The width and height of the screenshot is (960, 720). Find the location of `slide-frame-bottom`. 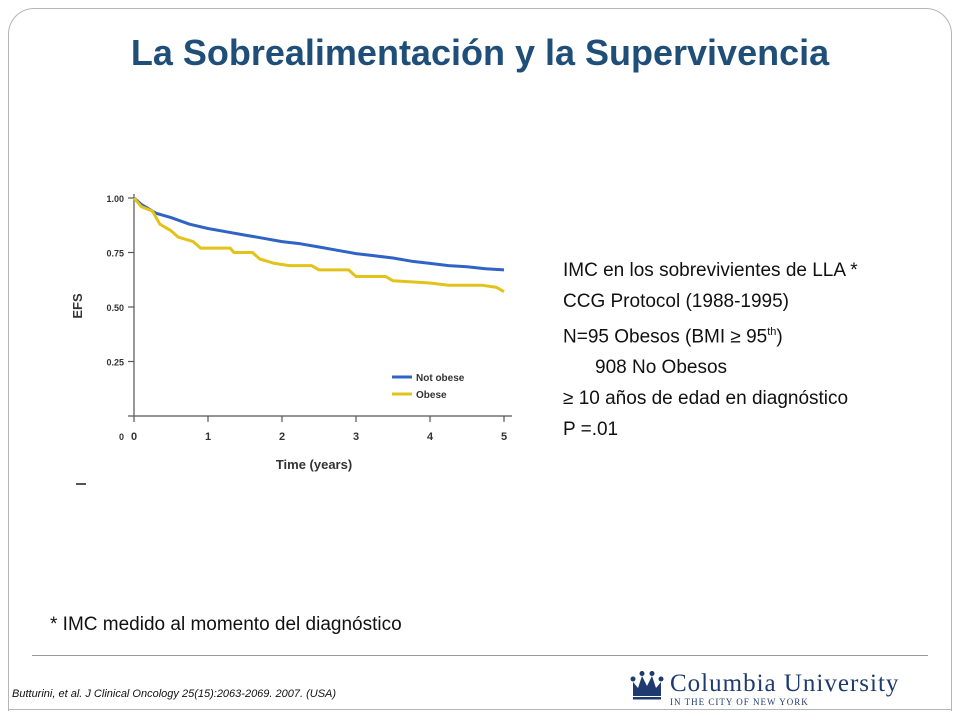

slide-frame-bottom is located at coordinates (479, 709).